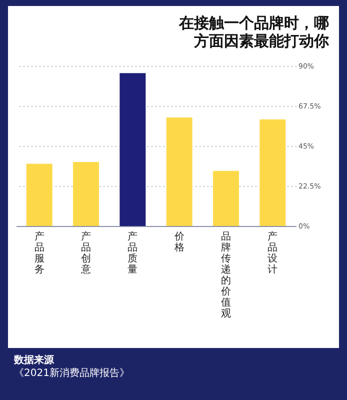  I want to click on x-tick-label: 产品质量, so click(133, 253).